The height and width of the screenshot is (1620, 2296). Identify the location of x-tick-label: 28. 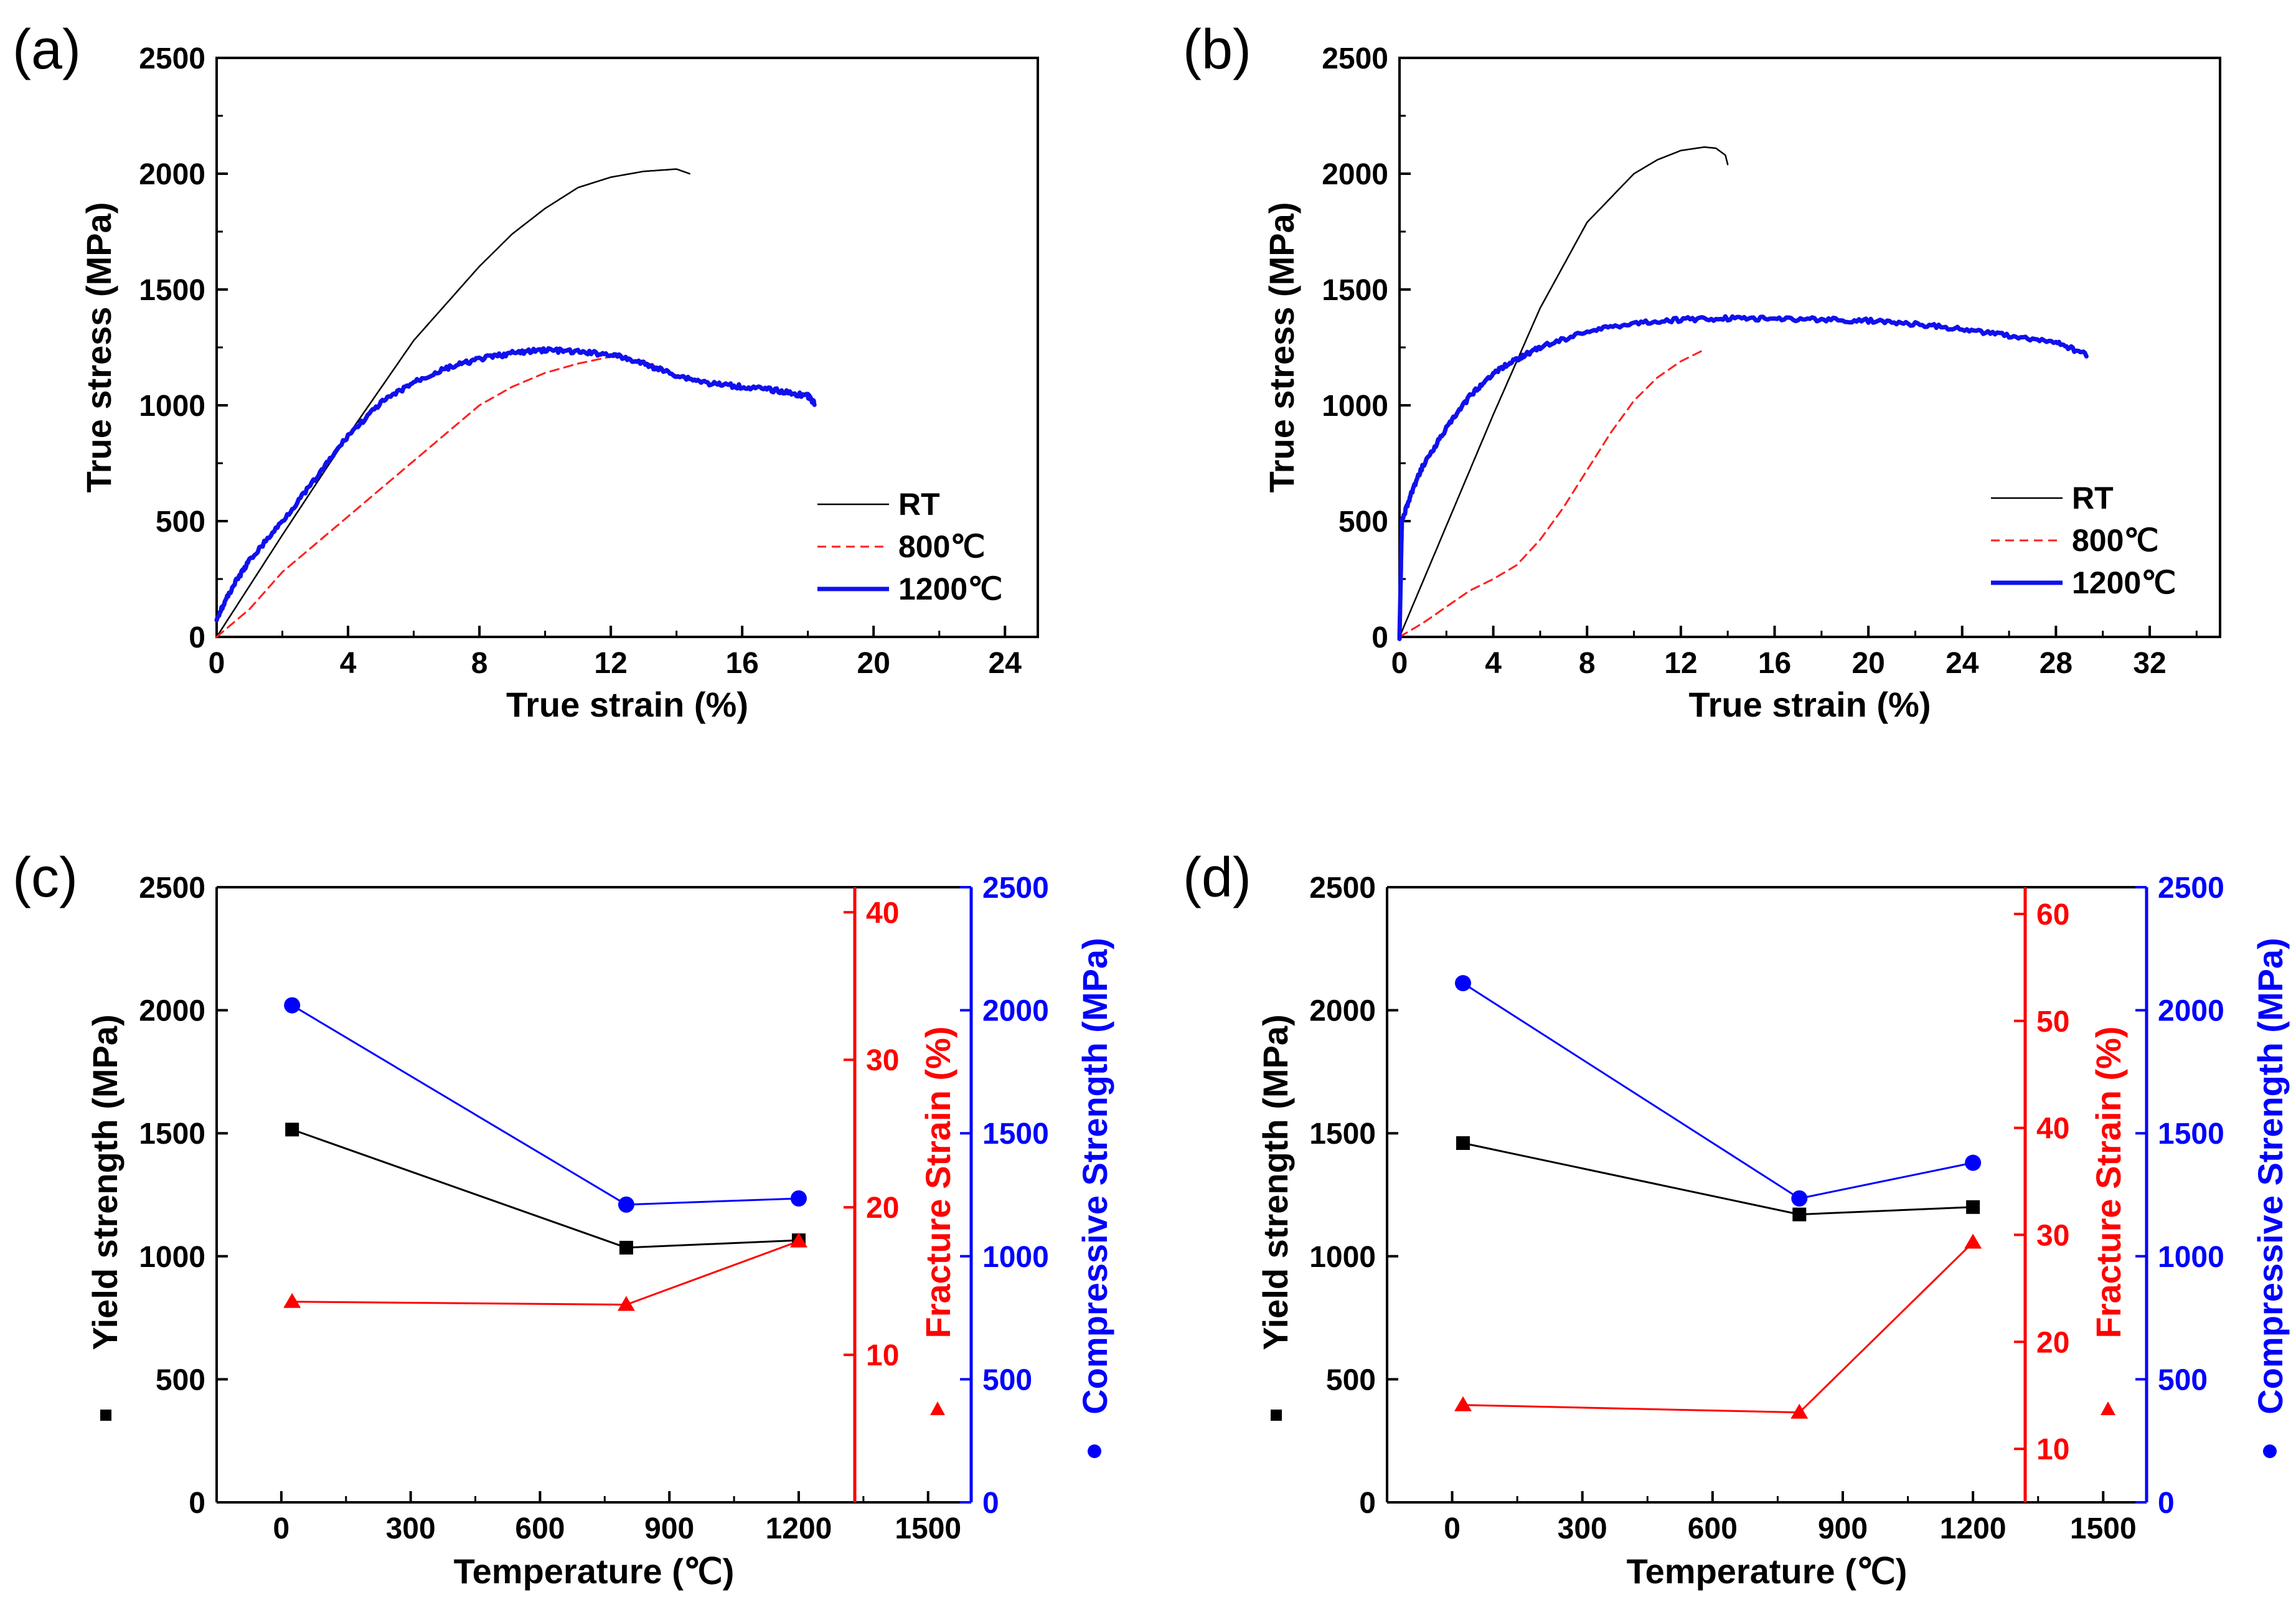
(2056, 663).